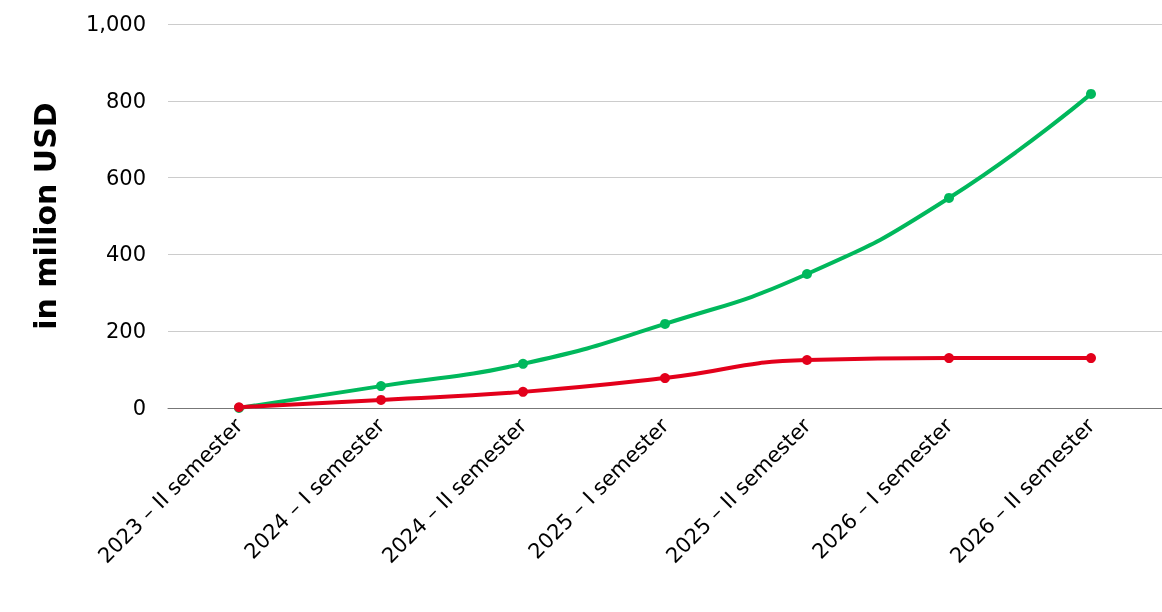 This screenshot has width=1162, height=612. I want to click on y-tick-label: 1,000, so click(115, 24).